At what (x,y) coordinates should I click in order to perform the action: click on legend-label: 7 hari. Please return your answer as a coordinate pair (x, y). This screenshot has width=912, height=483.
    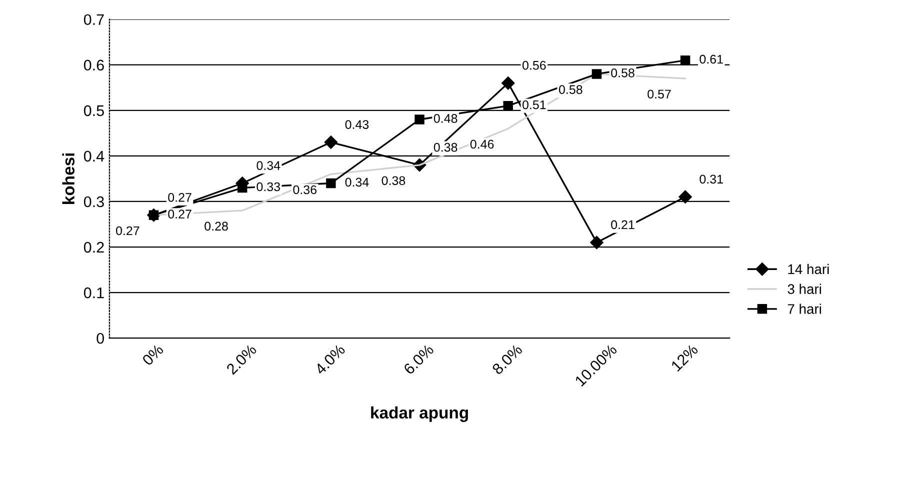
    Looking at the image, I should click on (804, 309).